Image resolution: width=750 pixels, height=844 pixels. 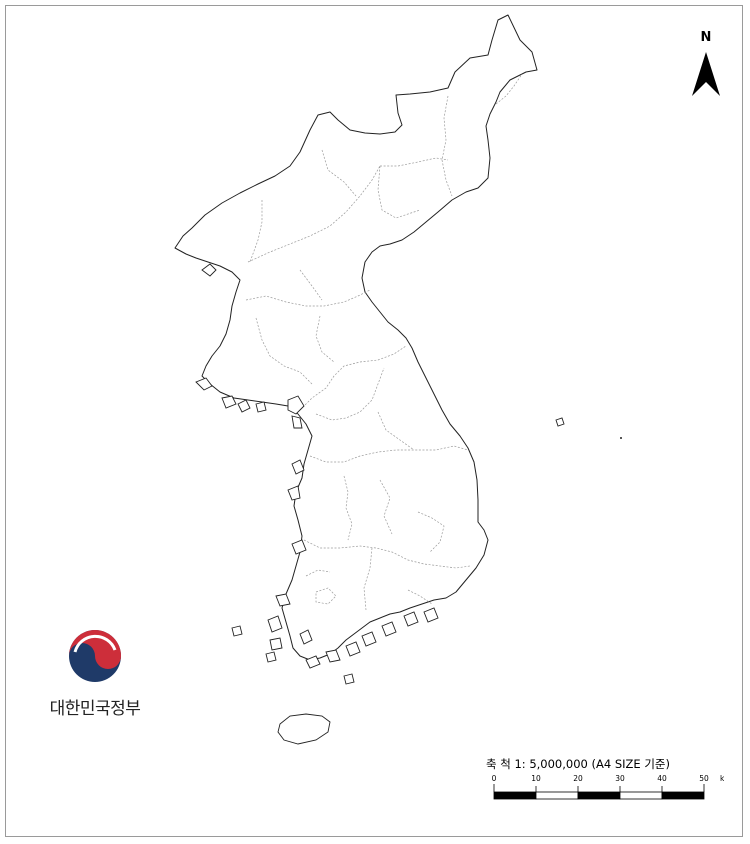 What do you see at coordinates (578, 778) in the screenshot?
I see `scale-tick-label: 20` at bounding box center [578, 778].